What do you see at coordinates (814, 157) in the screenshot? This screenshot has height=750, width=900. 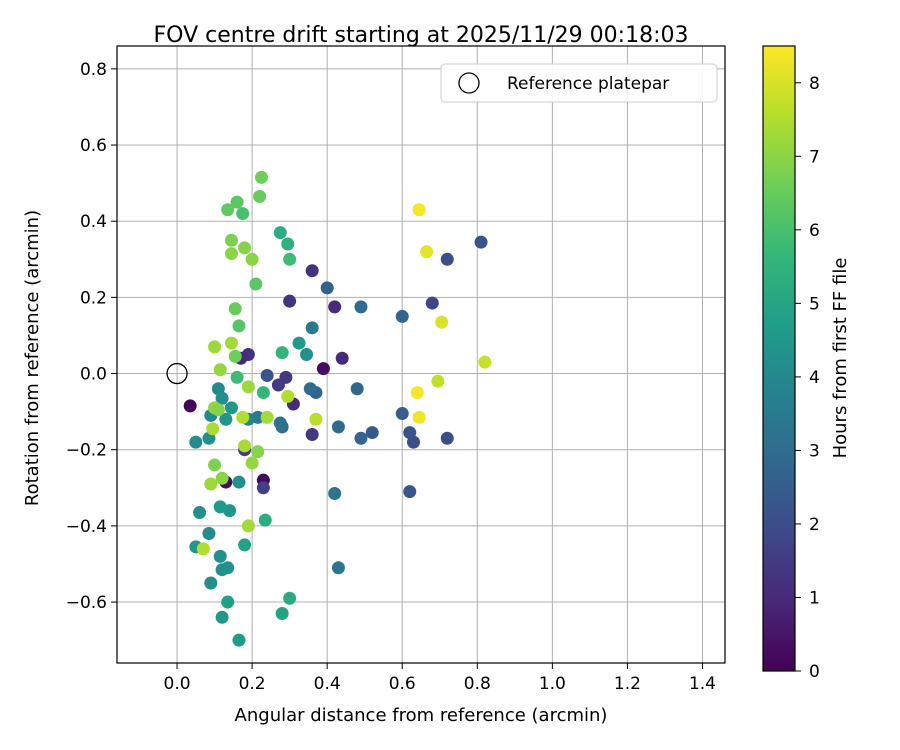 I see `colorbar-tick-label: 7` at bounding box center [814, 157].